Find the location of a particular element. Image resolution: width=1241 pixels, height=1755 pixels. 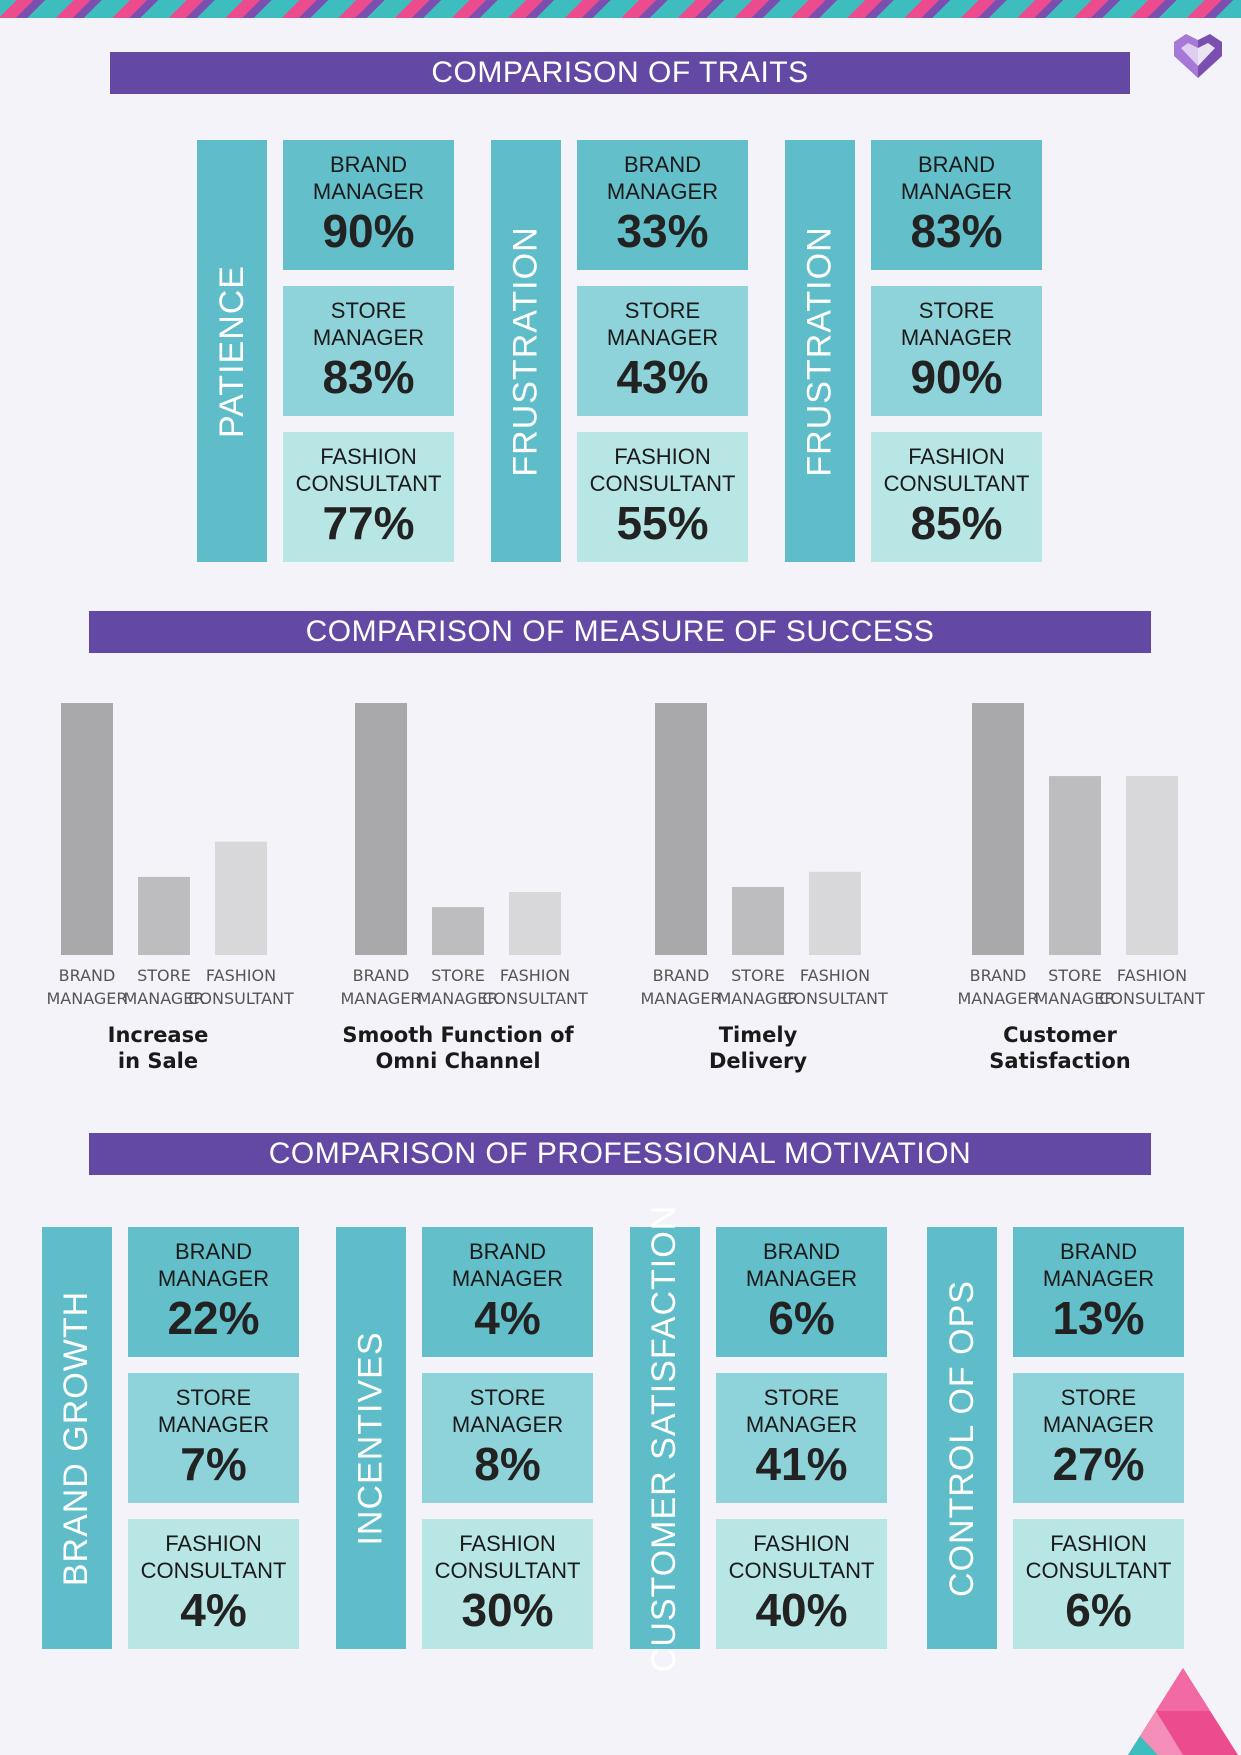

decorative-stripe is located at coordinates (620, 9).